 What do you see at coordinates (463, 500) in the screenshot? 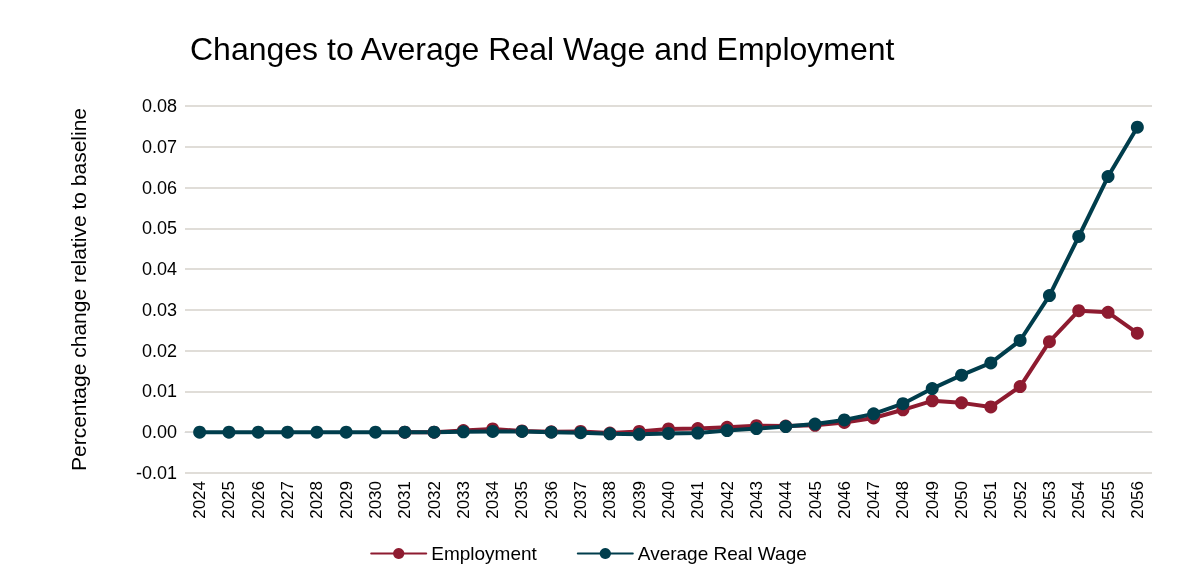
I see `x-tick-label: 2033` at bounding box center [463, 500].